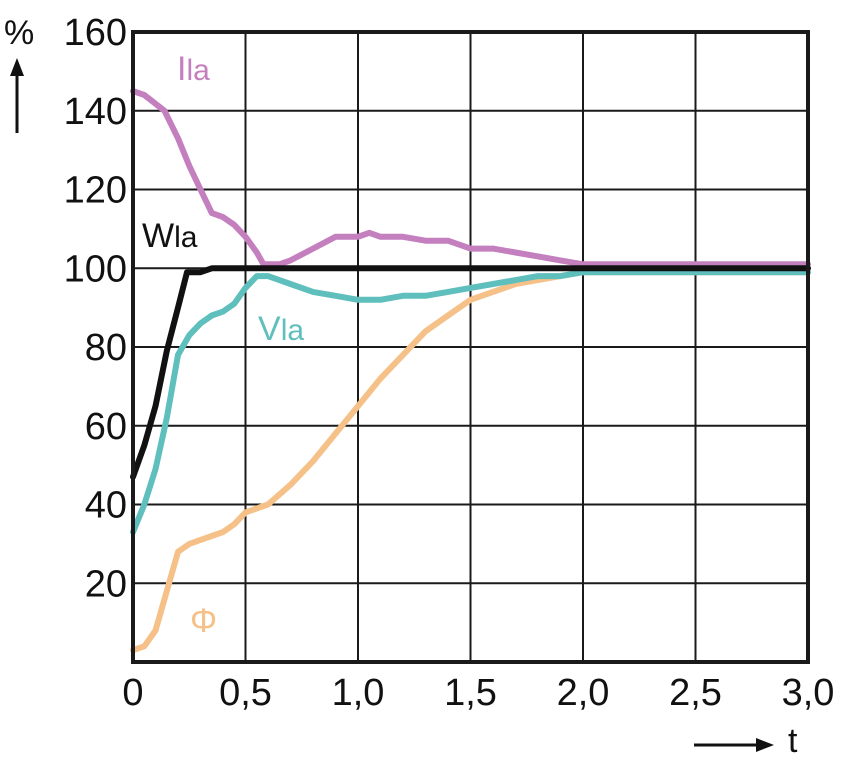 The image size is (843, 768). What do you see at coordinates (106, 506) in the screenshot?
I see `y-tick-label: 40` at bounding box center [106, 506].